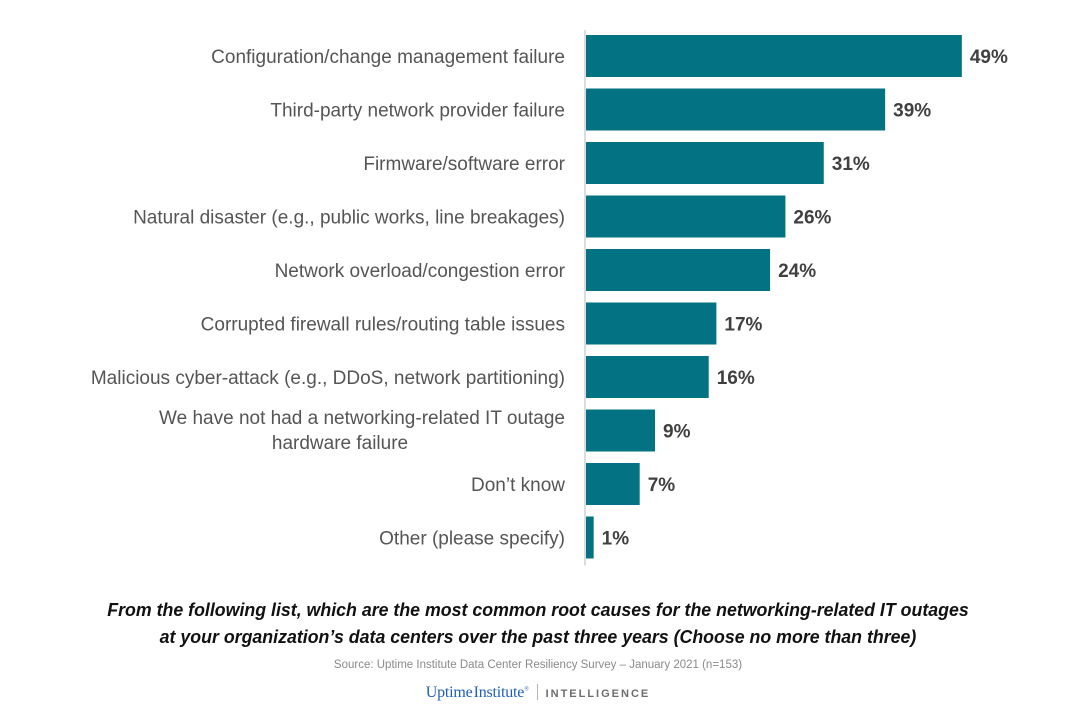  I want to click on category-label-10: Other (please specify), so click(472, 539).